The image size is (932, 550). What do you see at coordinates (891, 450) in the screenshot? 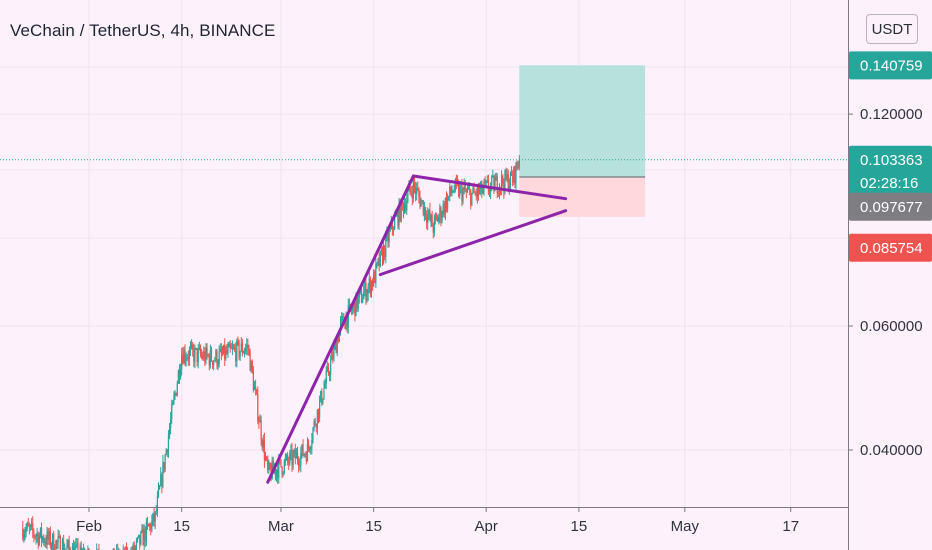
I see `y-tick-label: 0.040000` at bounding box center [891, 450].